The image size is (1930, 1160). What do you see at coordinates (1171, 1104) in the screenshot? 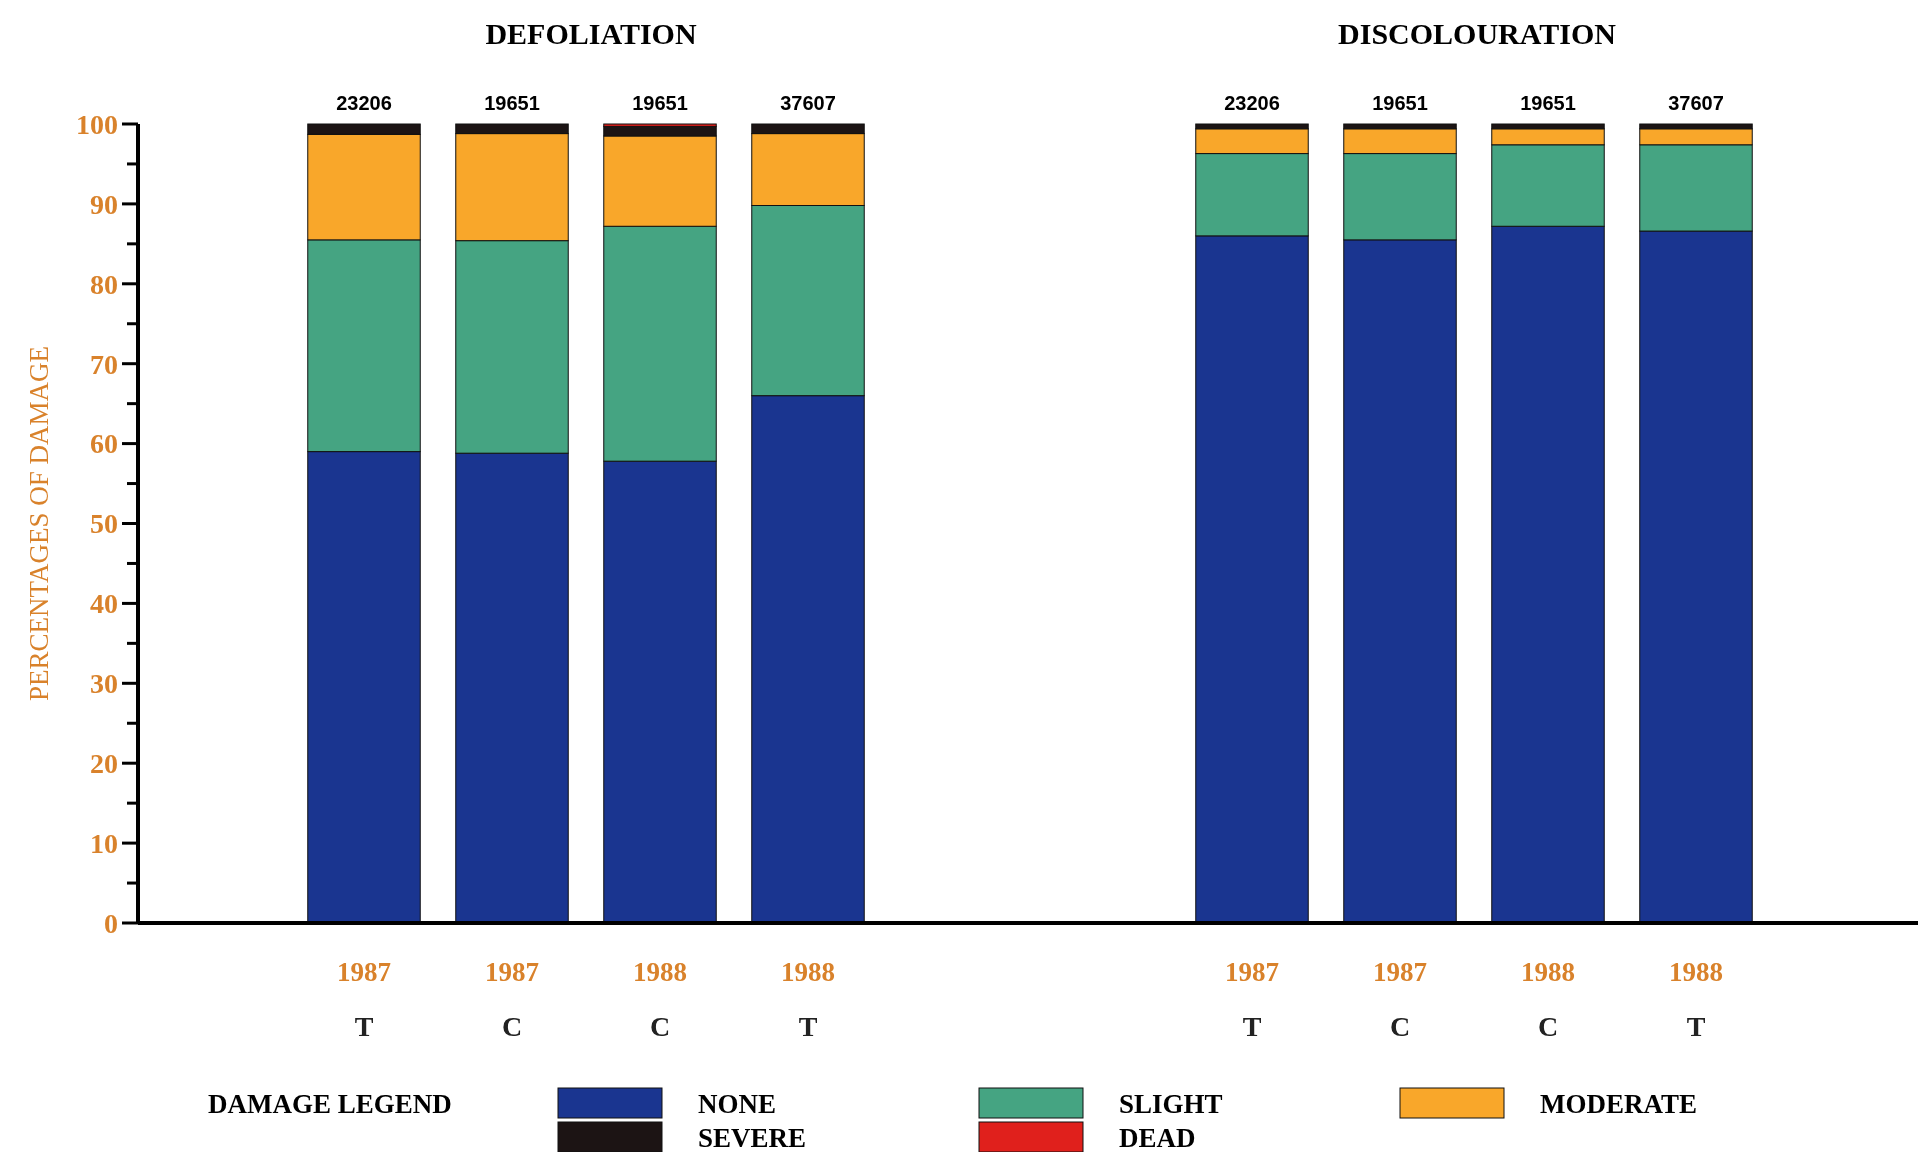
I see `legend-label: SLIGHT` at bounding box center [1171, 1104].